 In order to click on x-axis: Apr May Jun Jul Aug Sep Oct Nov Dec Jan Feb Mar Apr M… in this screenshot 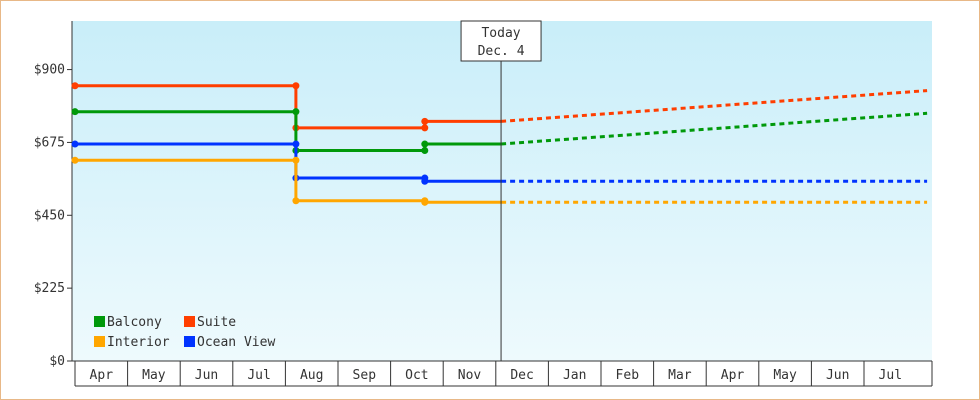, I will do `click(502, 373)`.